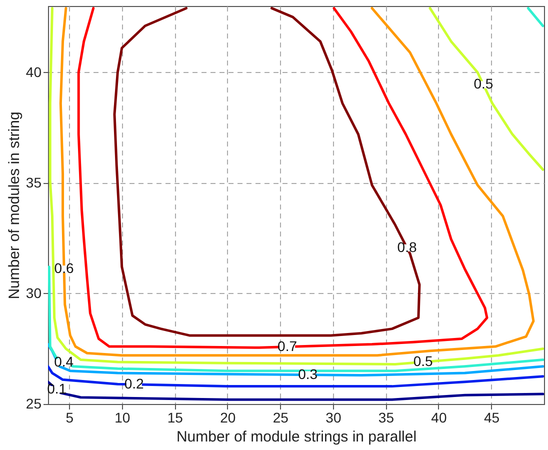  What do you see at coordinates (288, 346) in the screenshot?
I see `series-label: 0.7` at bounding box center [288, 346].